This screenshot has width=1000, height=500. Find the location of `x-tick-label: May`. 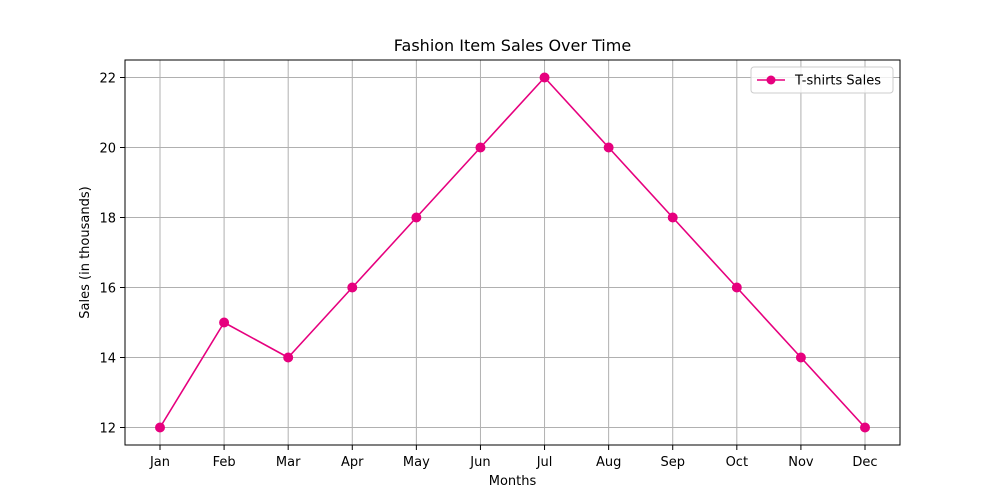

x-tick-label: May is located at coordinates (416, 462).